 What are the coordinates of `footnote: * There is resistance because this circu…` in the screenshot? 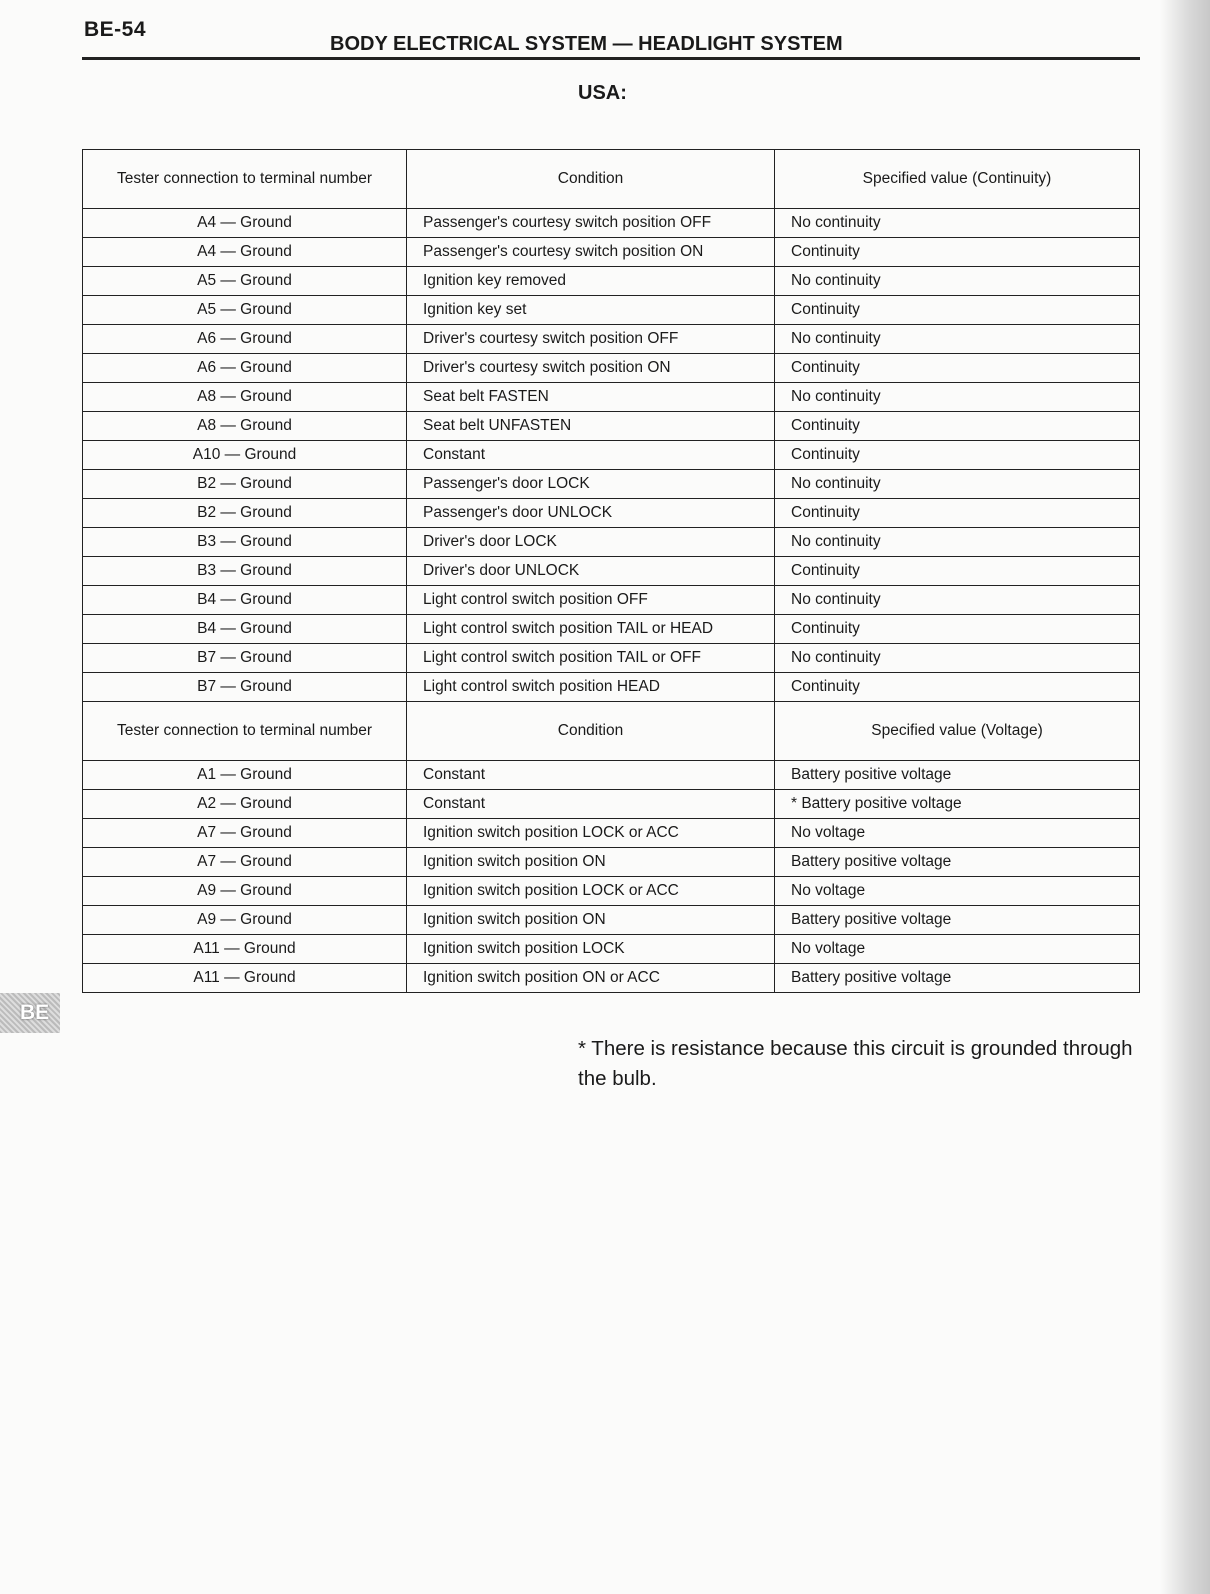 It's located at (855, 1063).